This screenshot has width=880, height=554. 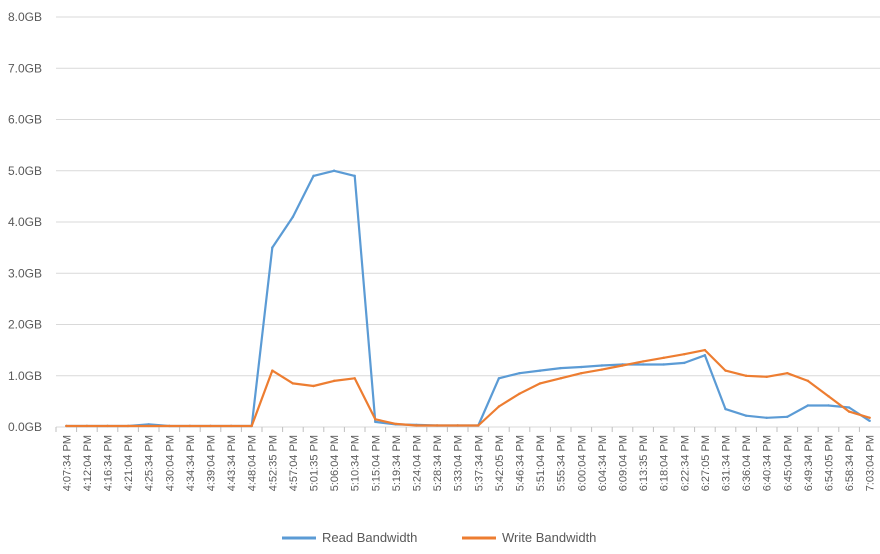 What do you see at coordinates (25, 376) in the screenshot?
I see `y-tick-label: 1.0GB` at bounding box center [25, 376].